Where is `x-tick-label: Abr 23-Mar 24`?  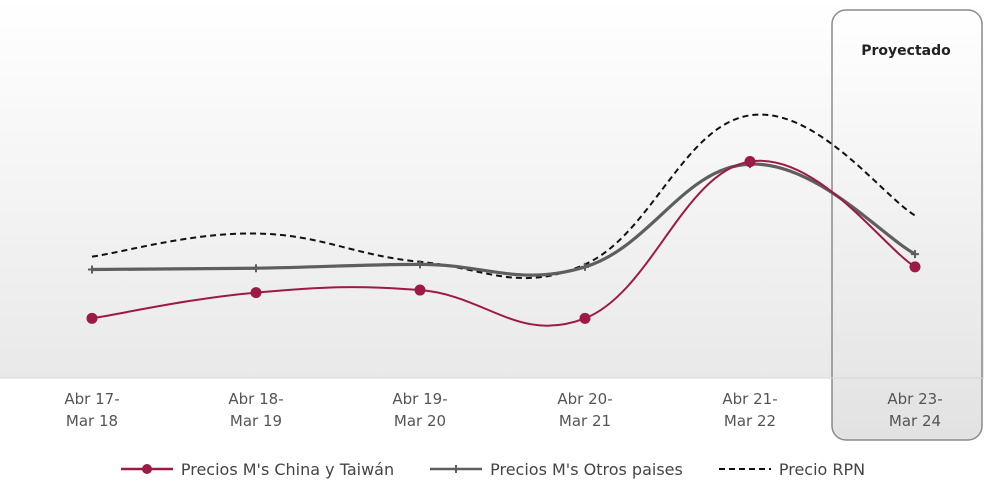 x-tick-label: Abr 23-Mar 24 is located at coordinates (914, 410).